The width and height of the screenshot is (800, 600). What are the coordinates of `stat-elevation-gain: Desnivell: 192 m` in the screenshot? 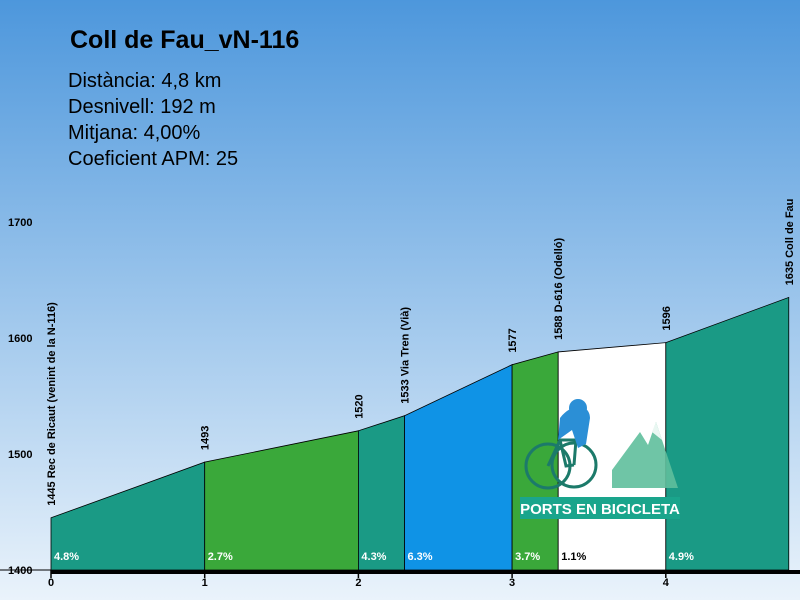 It's located at (142, 107).